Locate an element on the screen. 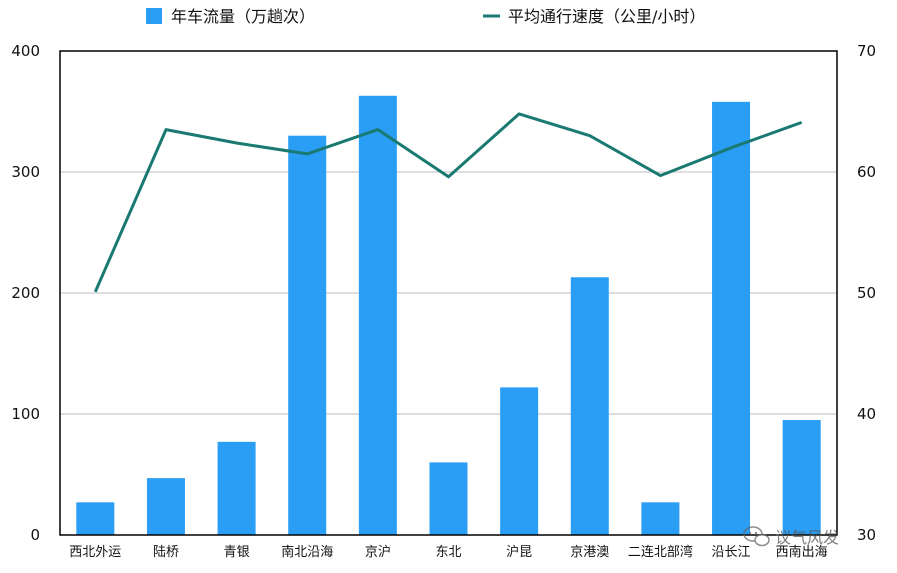 The width and height of the screenshot is (897, 573). x-tick-label: 西北外运 is located at coordinates (95, 552).